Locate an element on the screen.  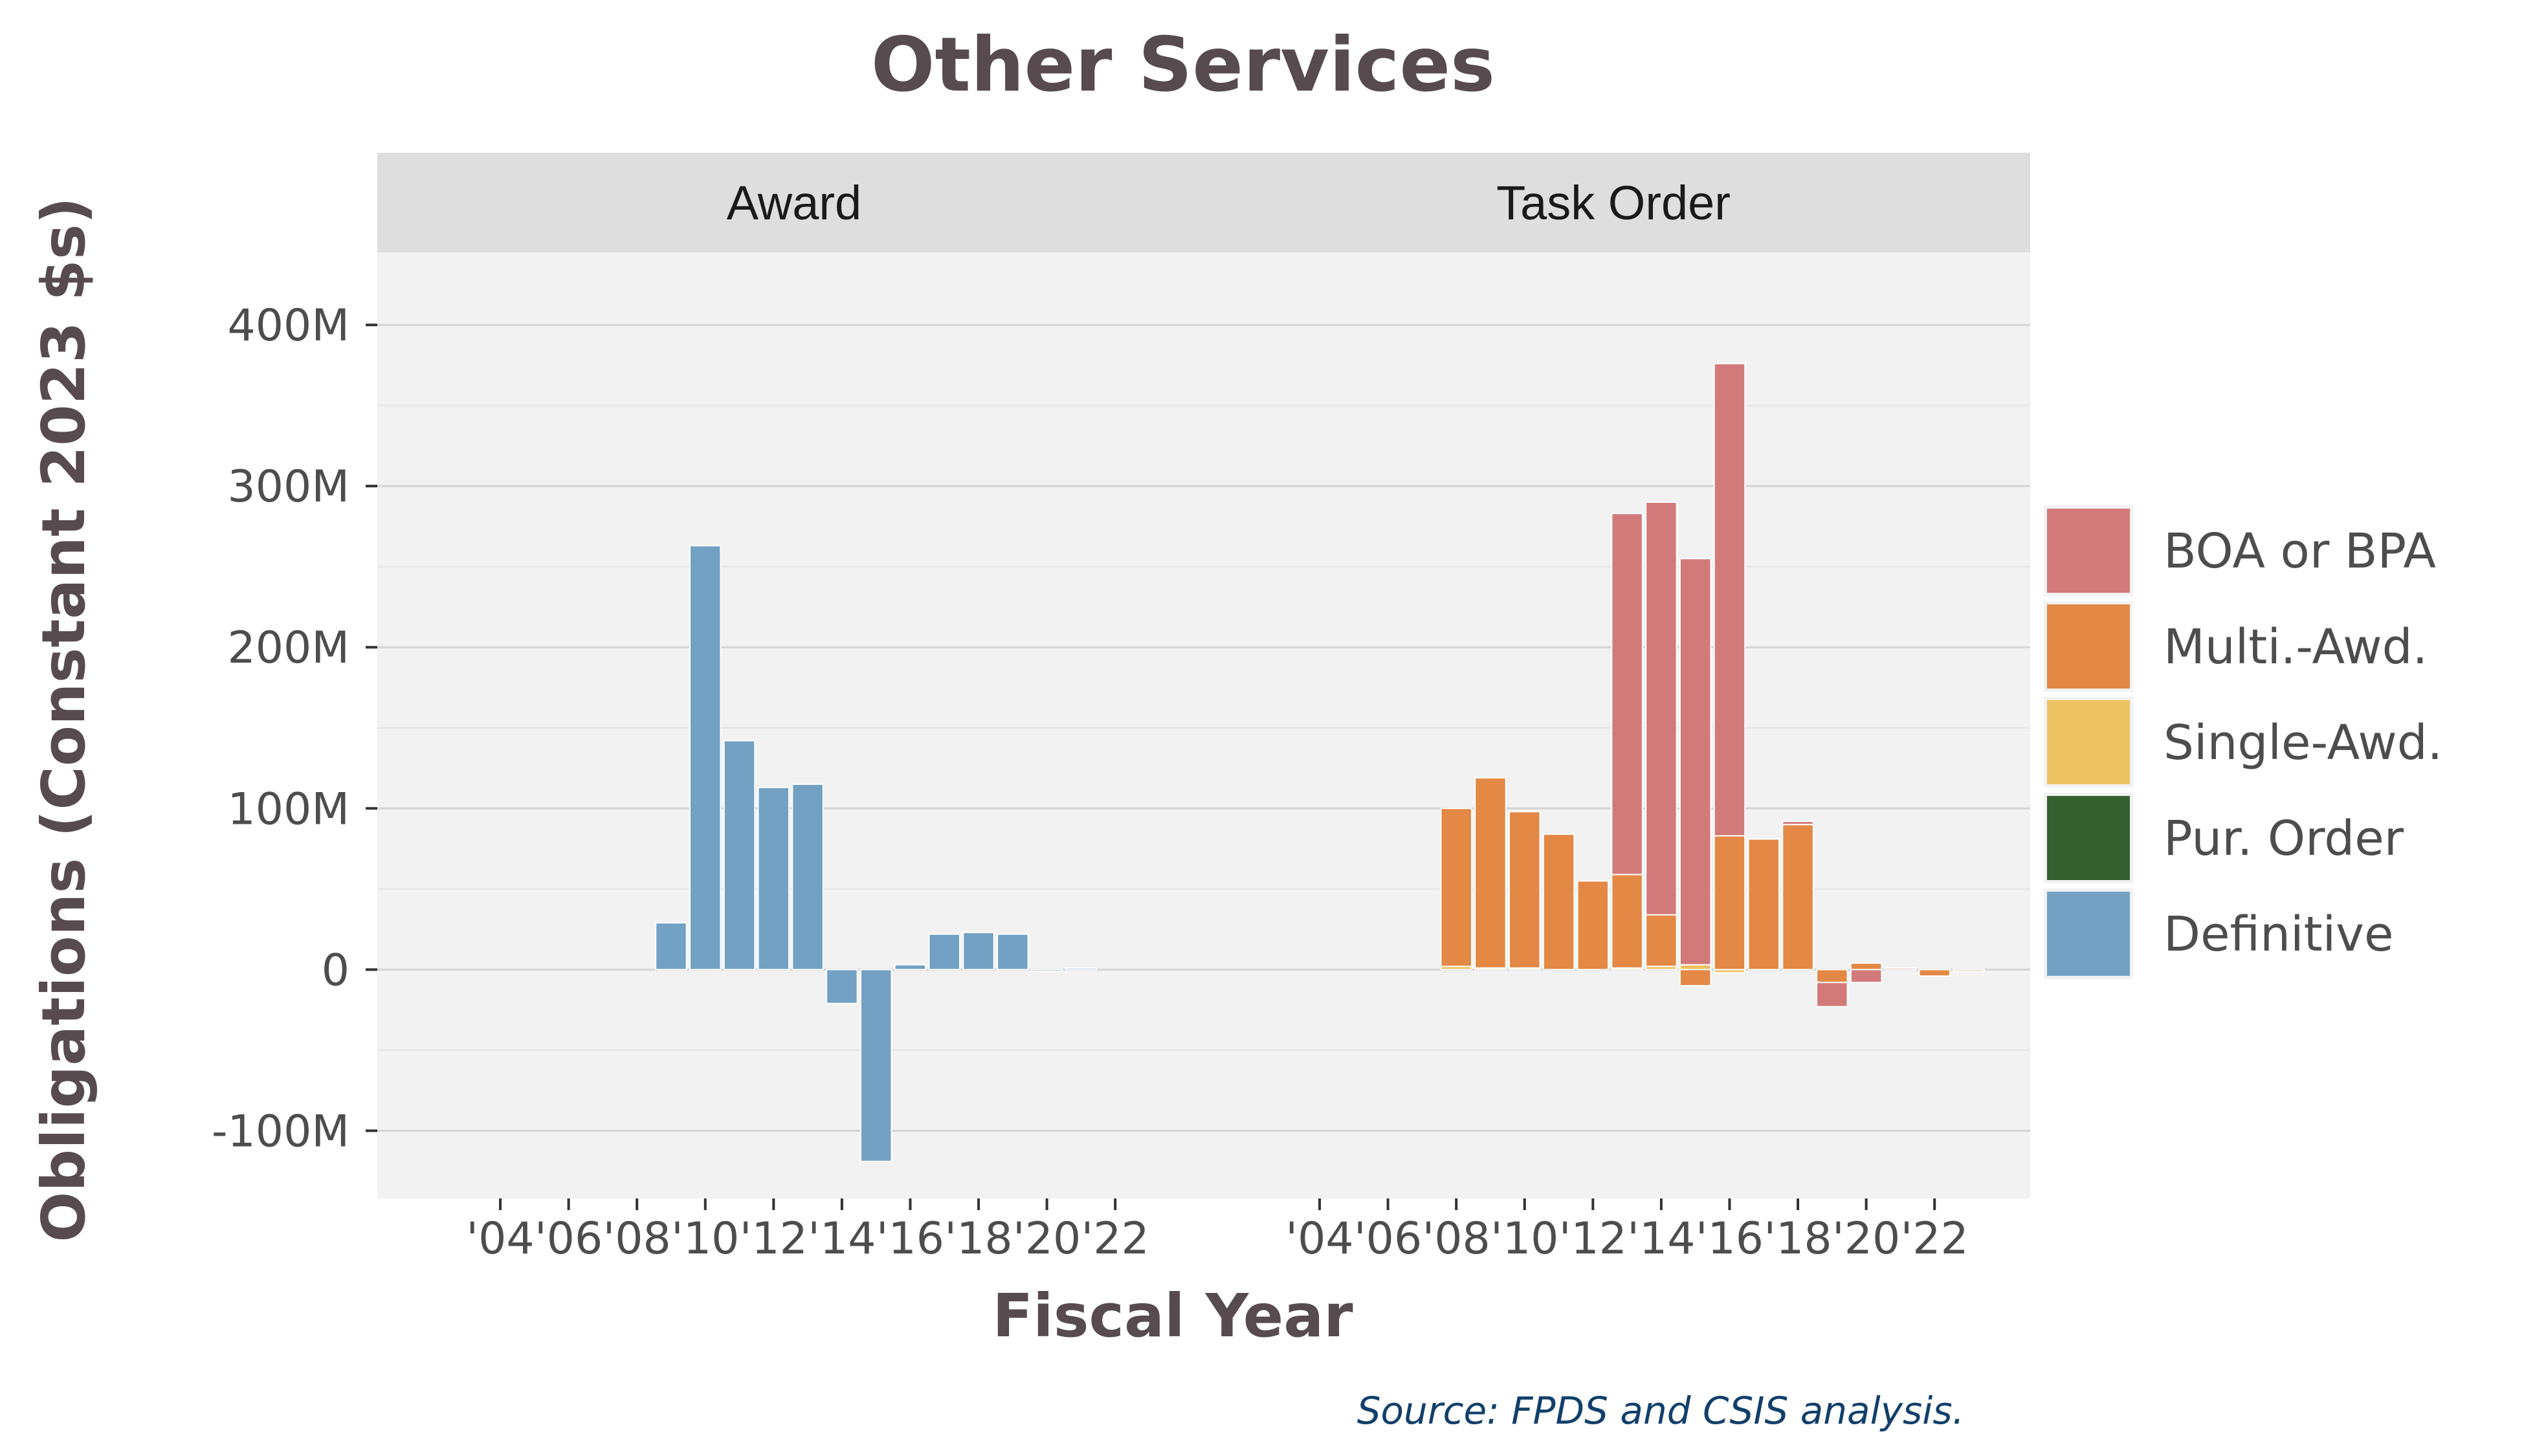
y-axis-title: Obligations (Constant 2023 $s) is located at coordinates (63, 720).